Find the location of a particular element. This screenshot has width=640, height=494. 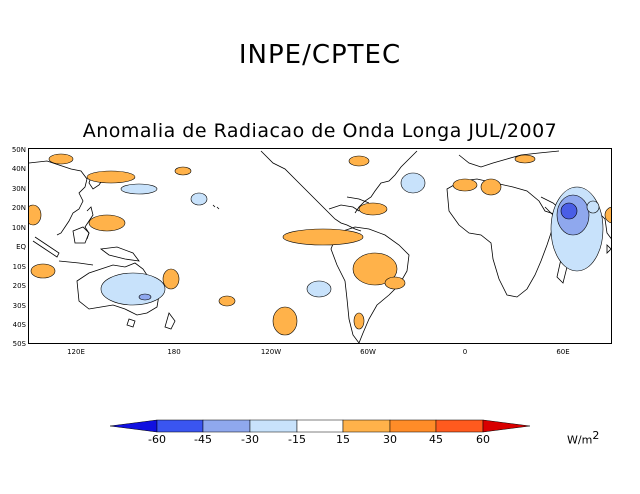

coastline-borneo is located at coordinates (81, 235).